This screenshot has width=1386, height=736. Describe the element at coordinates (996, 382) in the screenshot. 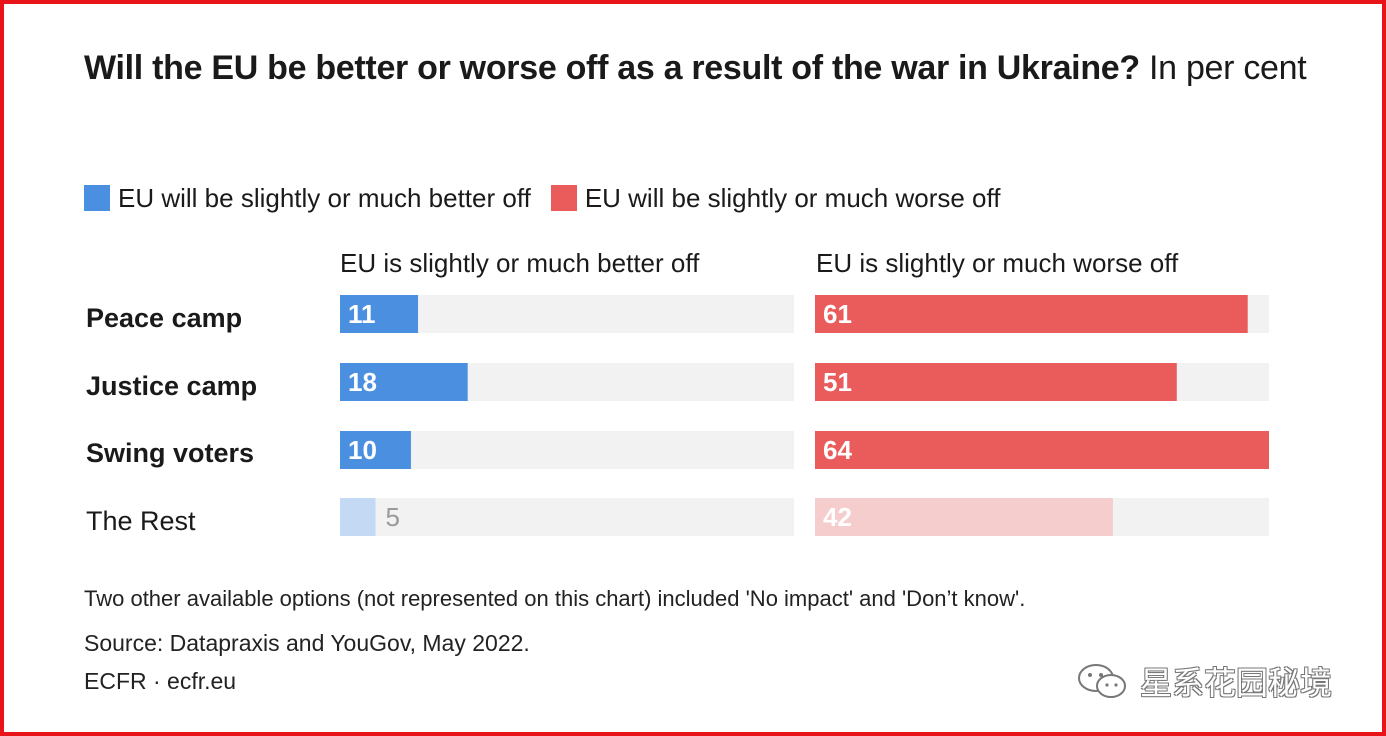

I see `bar-worse-justice-camp` at that location.